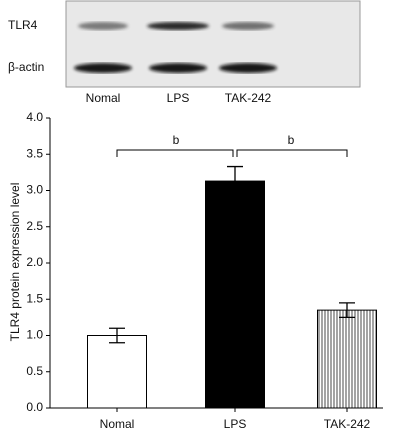 The width and height of the screenshot is (413, 436). I want to click on y-tick-label: 0.5, so click(34, 371).